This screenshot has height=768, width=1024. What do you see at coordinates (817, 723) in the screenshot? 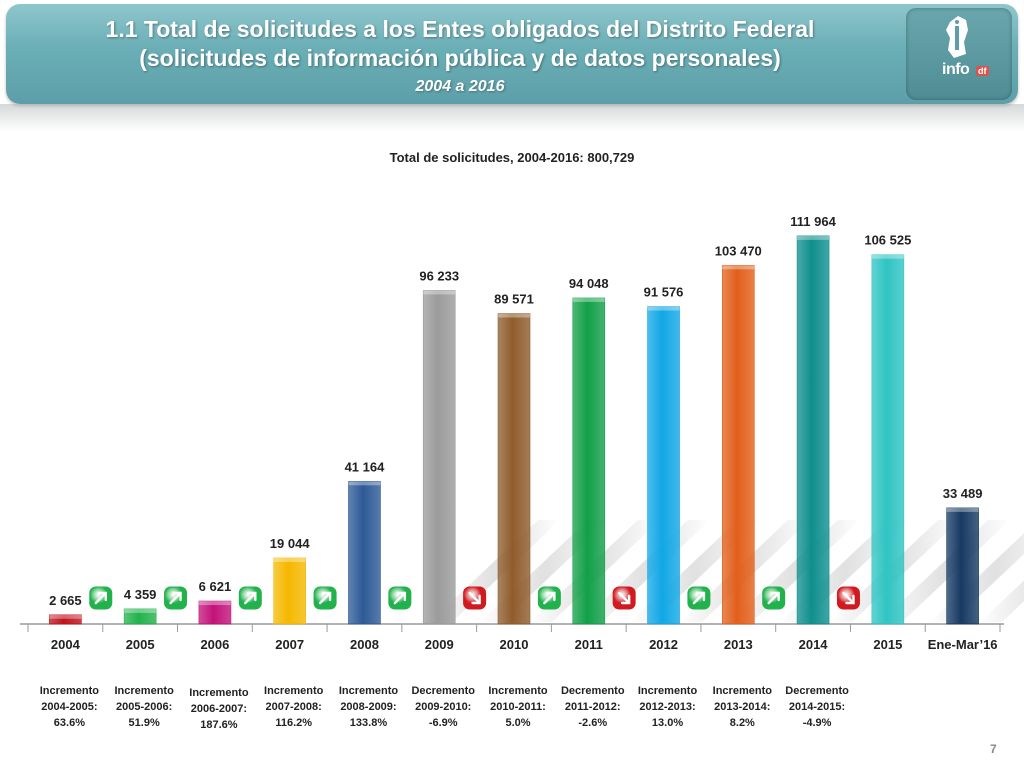
I see `change-annotation: -4.9%` at bounding box center [817, 723].